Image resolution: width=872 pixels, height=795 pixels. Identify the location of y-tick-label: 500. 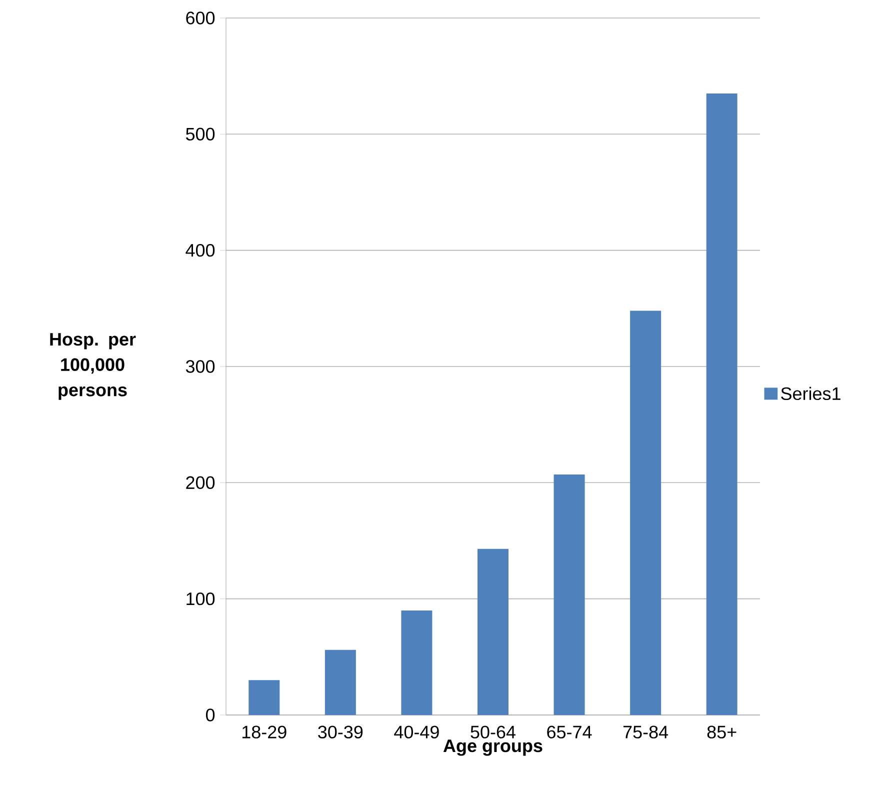
(200, 134).